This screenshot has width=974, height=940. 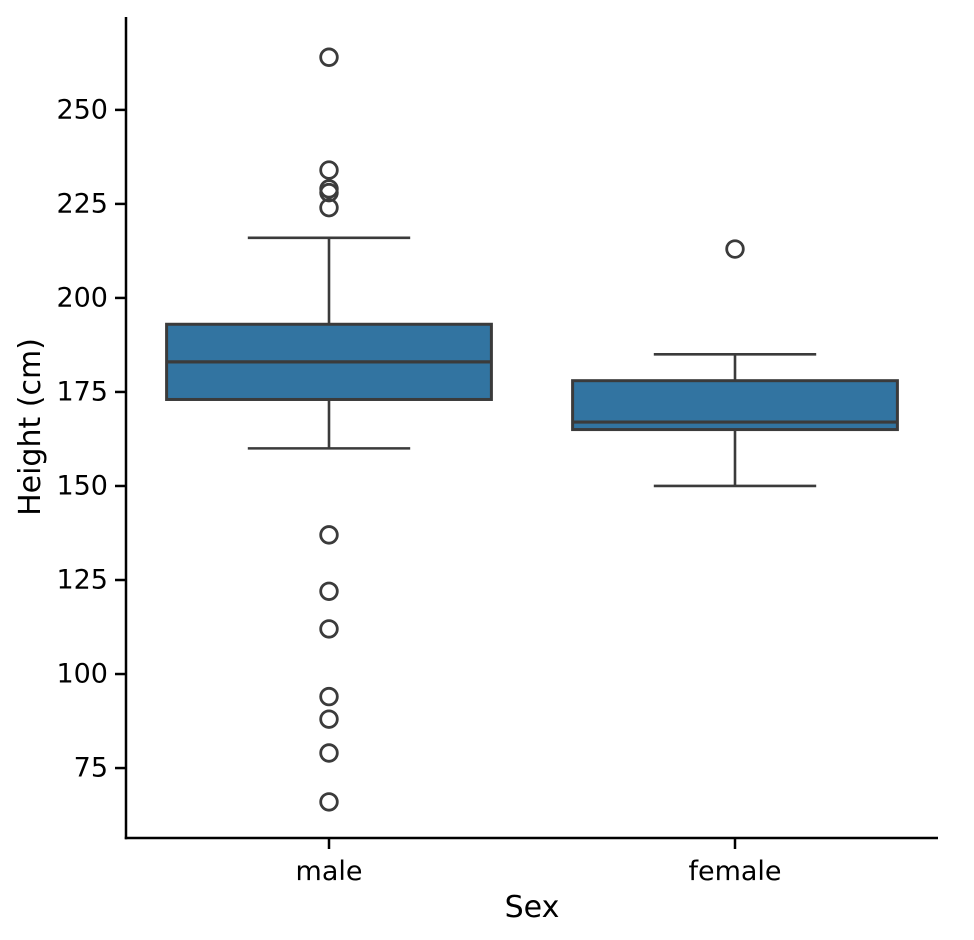 What do you see at coordinates (82, 297) in the screenshot?
I see `y-tick-label-200: 200` at bounding box center [82, 297].